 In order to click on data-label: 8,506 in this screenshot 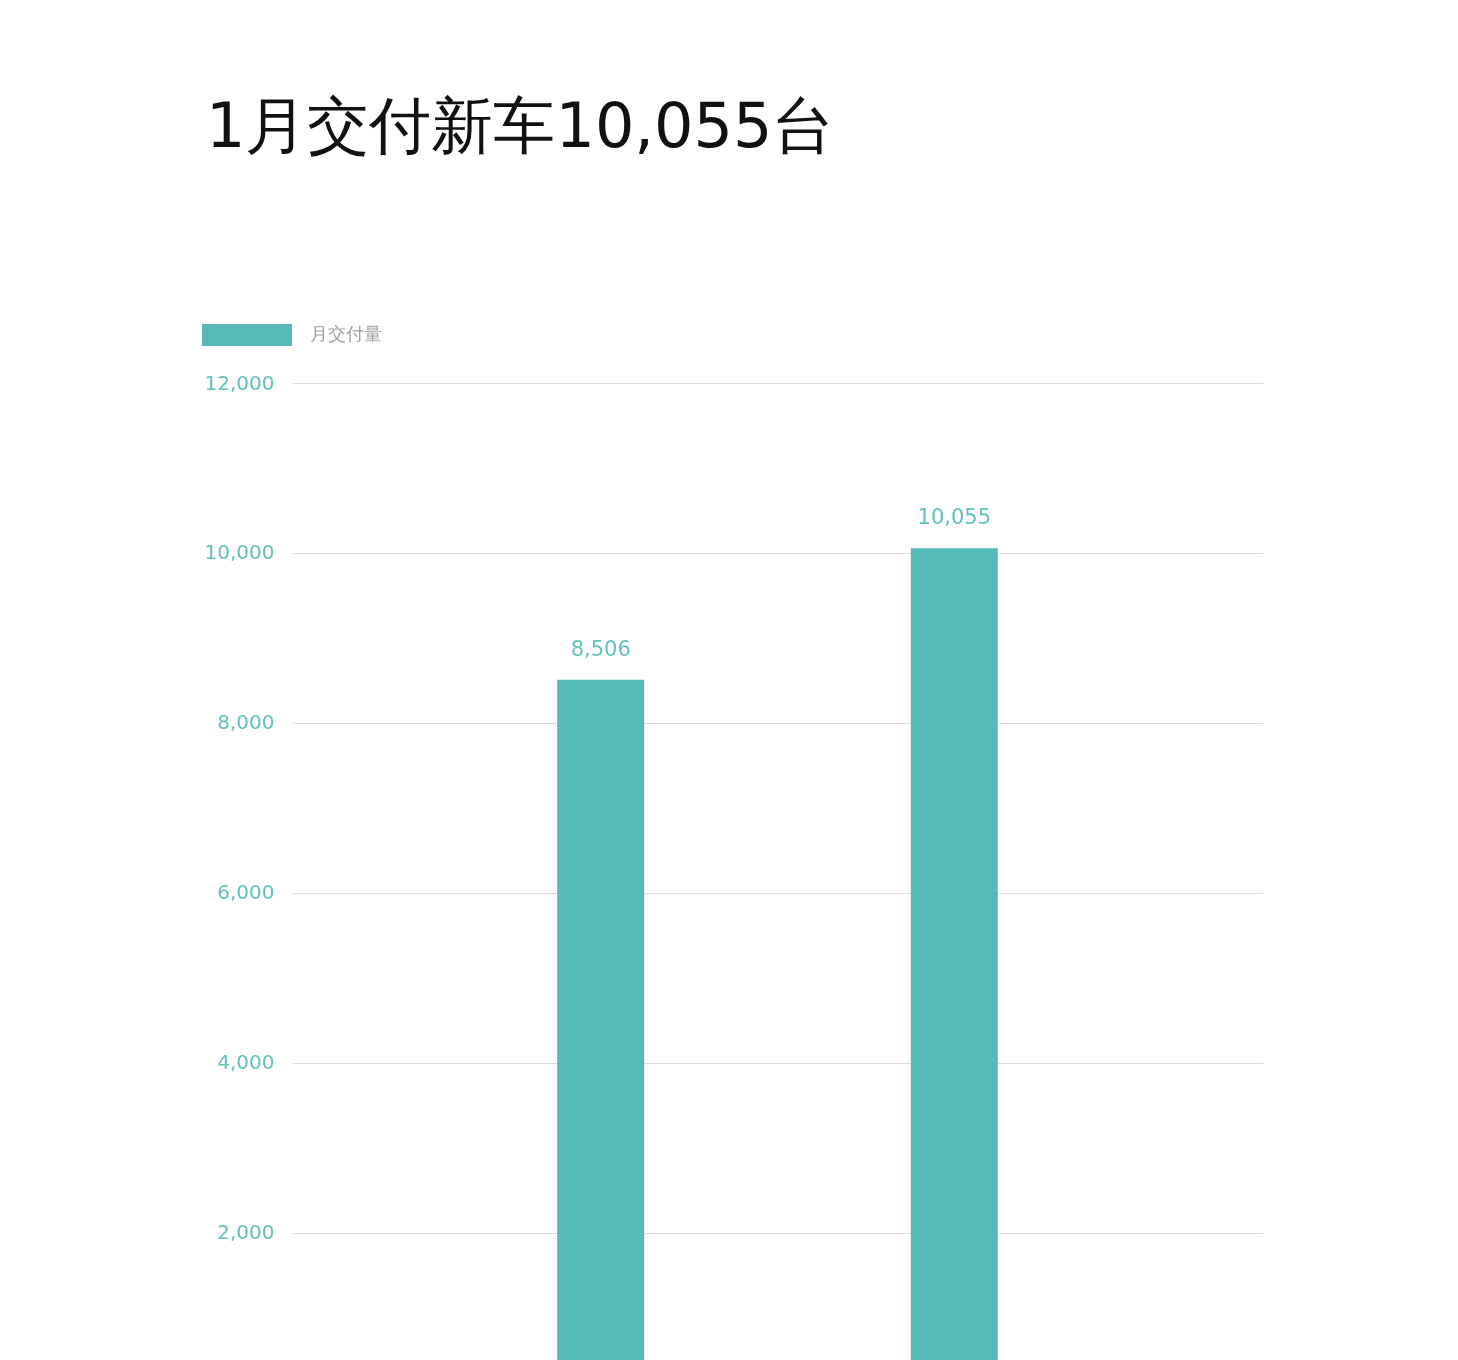, I will do `click(600, 648)`.